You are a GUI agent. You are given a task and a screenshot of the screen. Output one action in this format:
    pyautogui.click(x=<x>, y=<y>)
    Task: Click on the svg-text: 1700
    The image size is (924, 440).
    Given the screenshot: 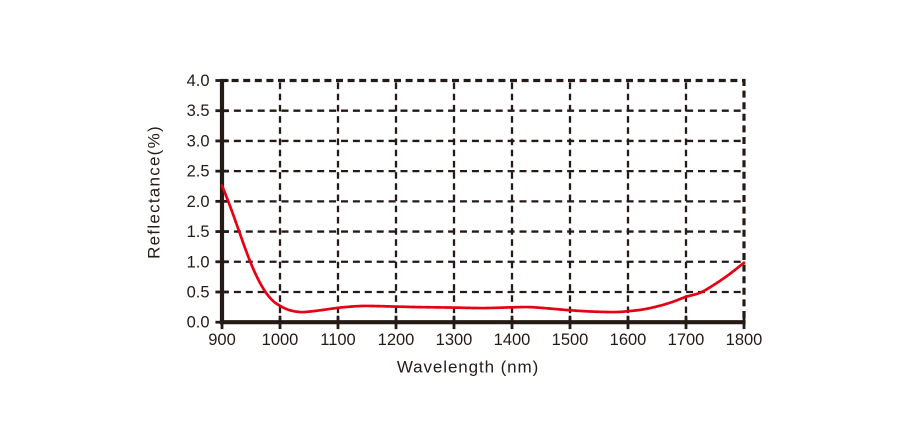 What is the action you would take?
    pyautogui.click(x=686, y=340)
    